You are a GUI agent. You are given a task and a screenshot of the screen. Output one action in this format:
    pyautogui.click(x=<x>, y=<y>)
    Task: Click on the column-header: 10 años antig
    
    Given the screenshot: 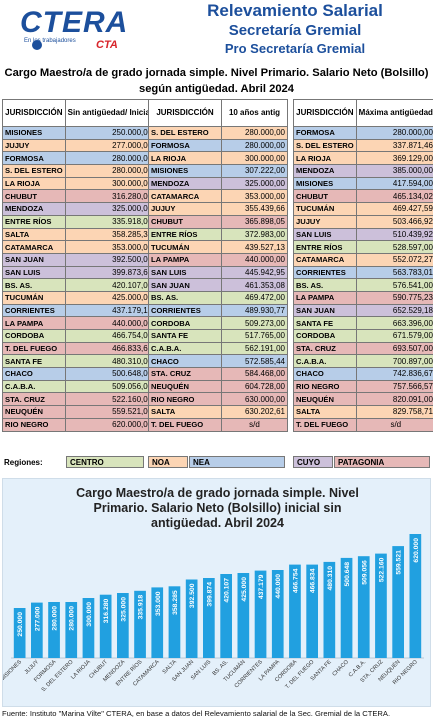 What is the action you would take?
    pyautogui.click(x=254, y=113)
    